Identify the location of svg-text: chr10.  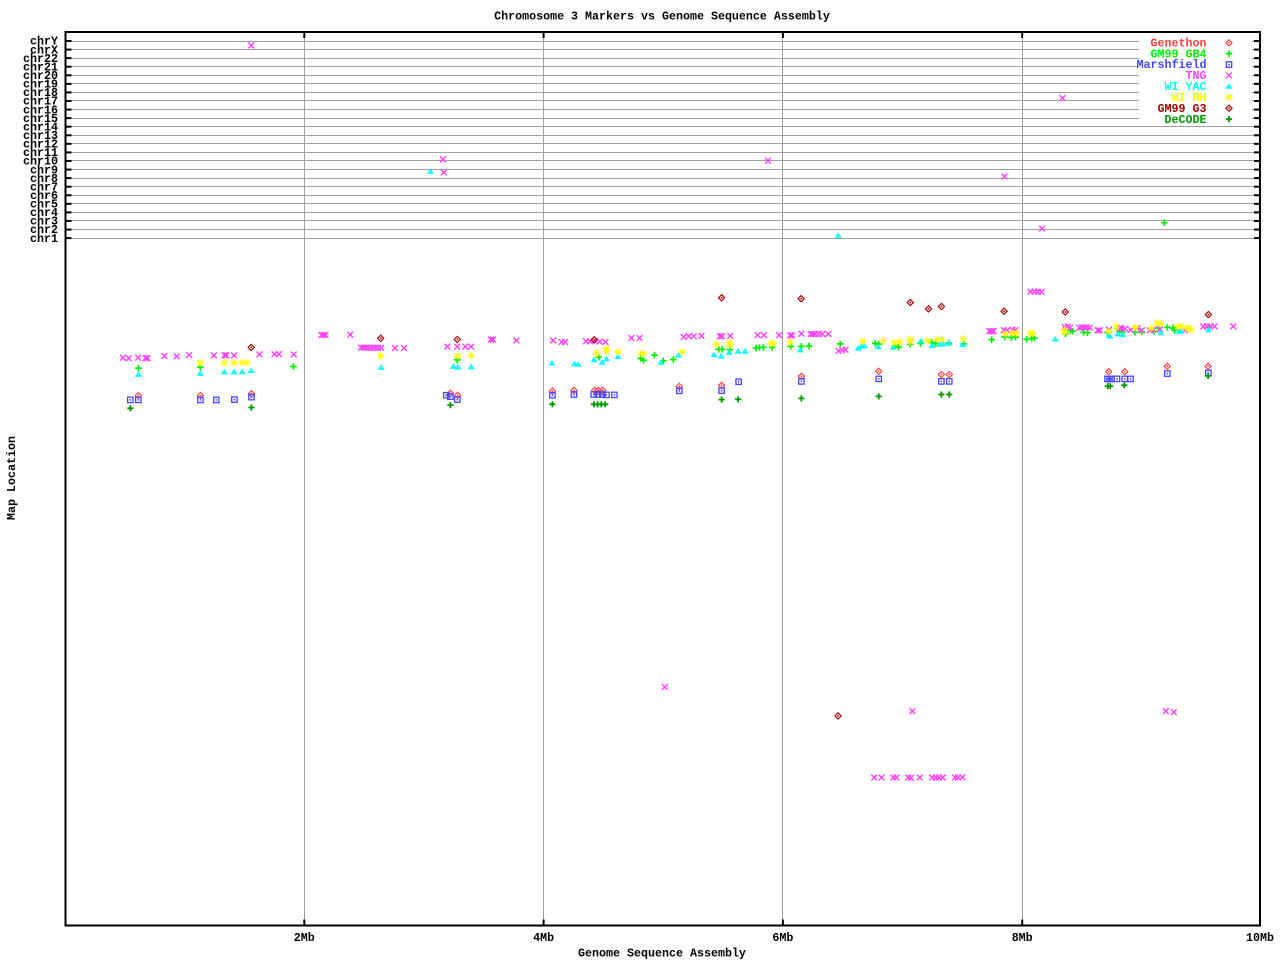
(40, 162).